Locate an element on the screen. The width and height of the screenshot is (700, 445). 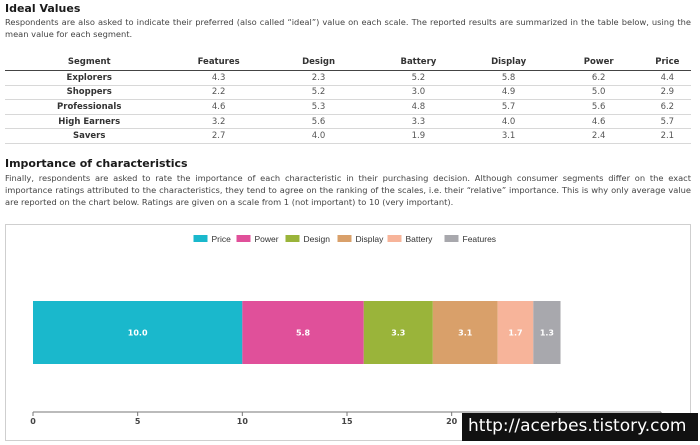
table-cell: 3.0 is located at coordinates (418, 93).